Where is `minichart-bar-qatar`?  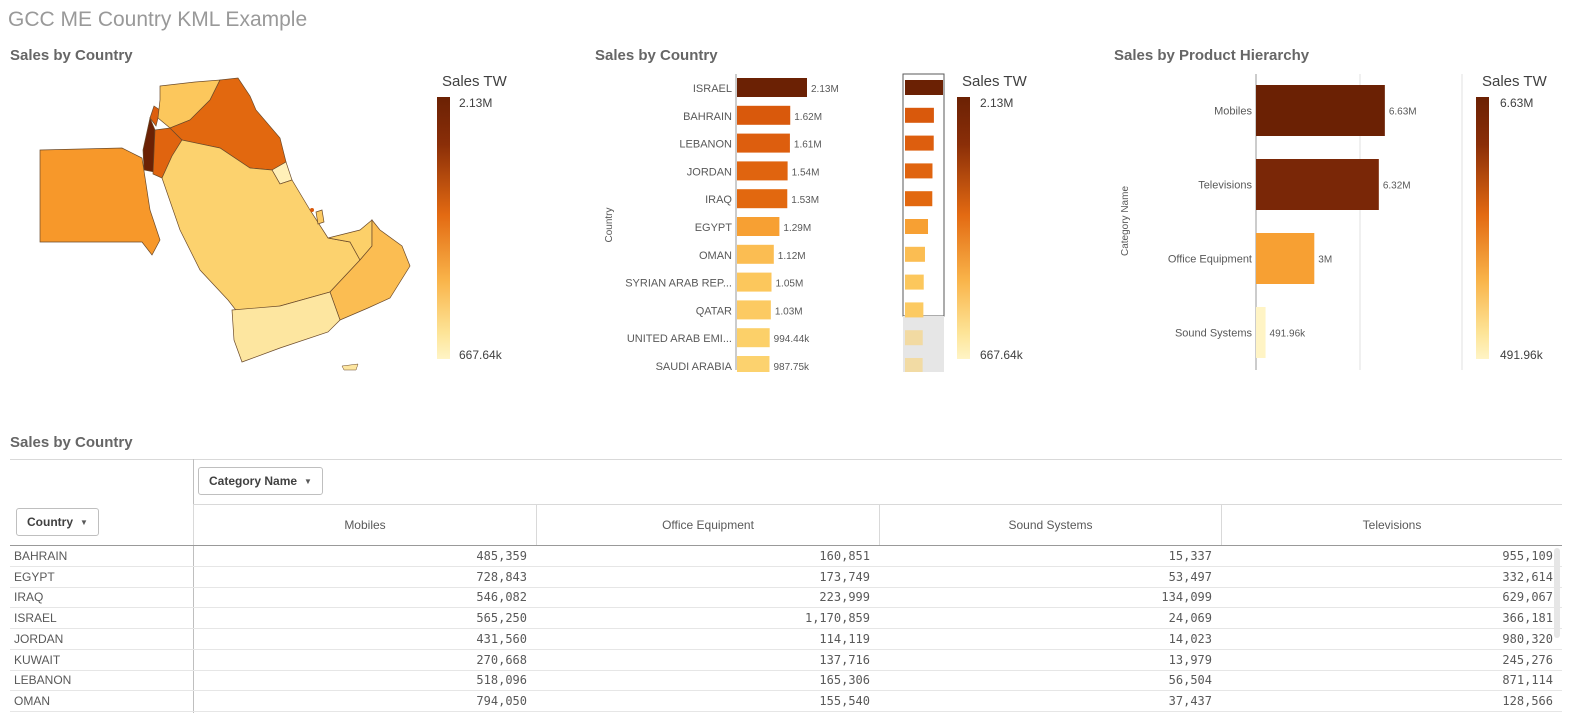
minichart-bar-qatar is located at coordinates (914, 310).